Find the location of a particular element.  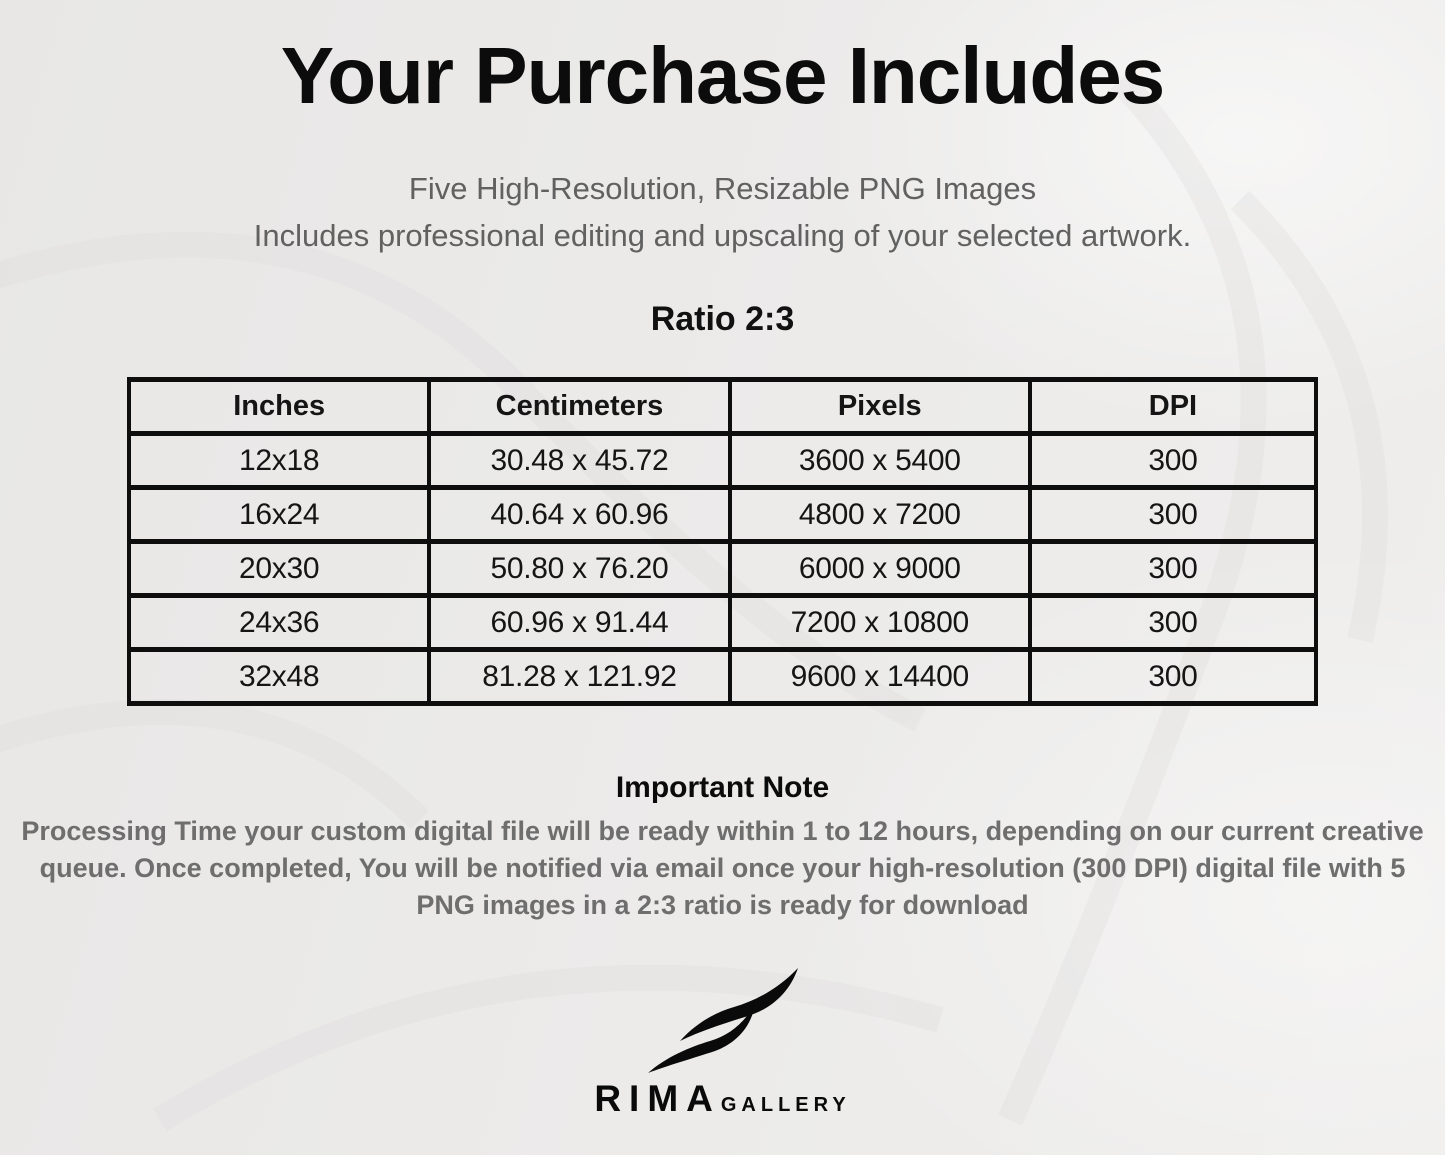

table-header-row: Inches Centimeters Pixels DPI is located at coordinates (722, 406).